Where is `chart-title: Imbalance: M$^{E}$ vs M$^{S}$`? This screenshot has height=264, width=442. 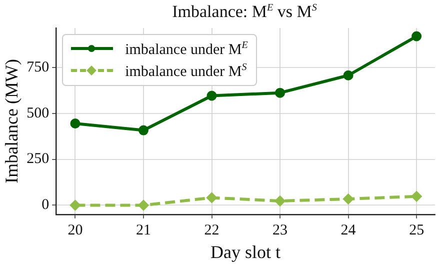 chart-title: Imbalance: M$^{E}$ vs M$^{S}$ is located at coordinates (244, 12).